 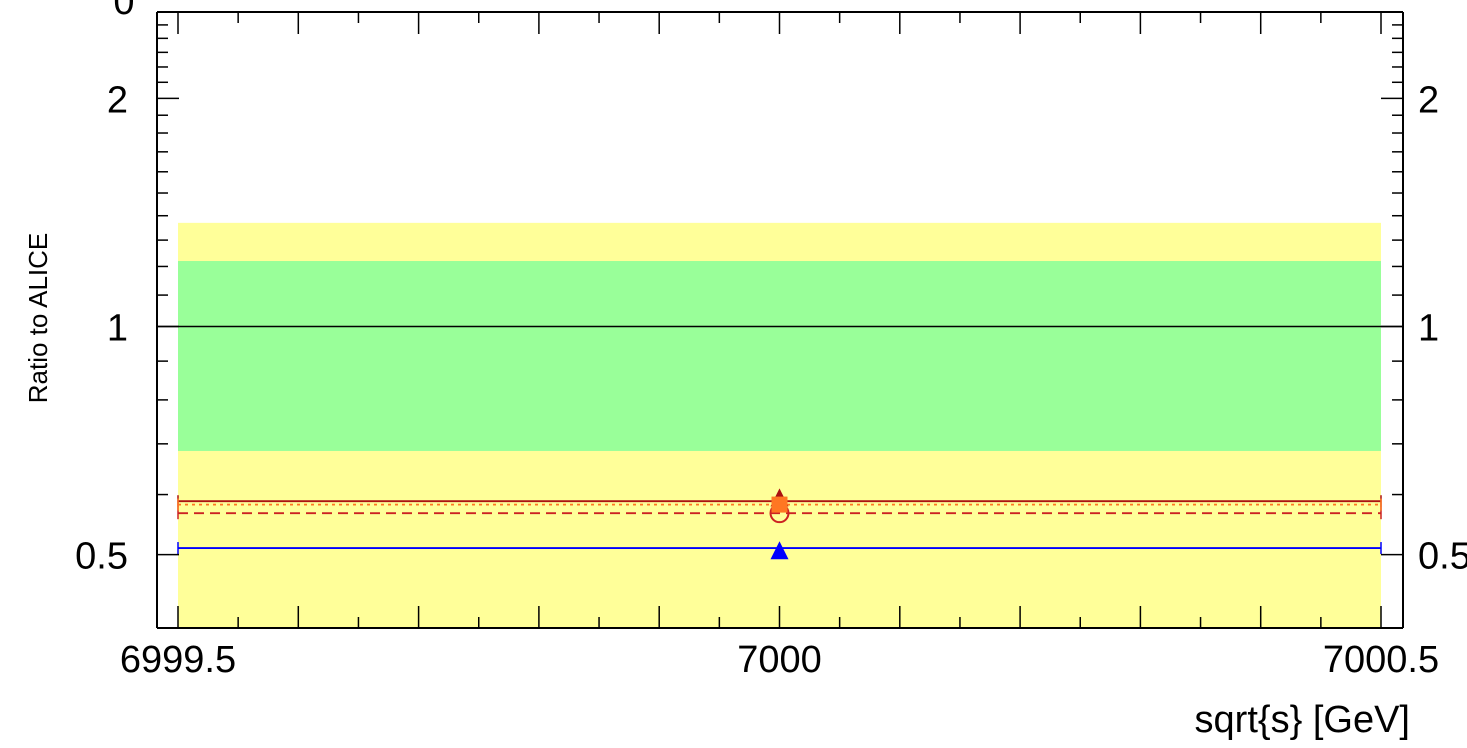 What do you see at coordinates (1428, 328) in the screenshot?
I see `y-tick-label-right-1: 1` at bounding box center [1428, 328].